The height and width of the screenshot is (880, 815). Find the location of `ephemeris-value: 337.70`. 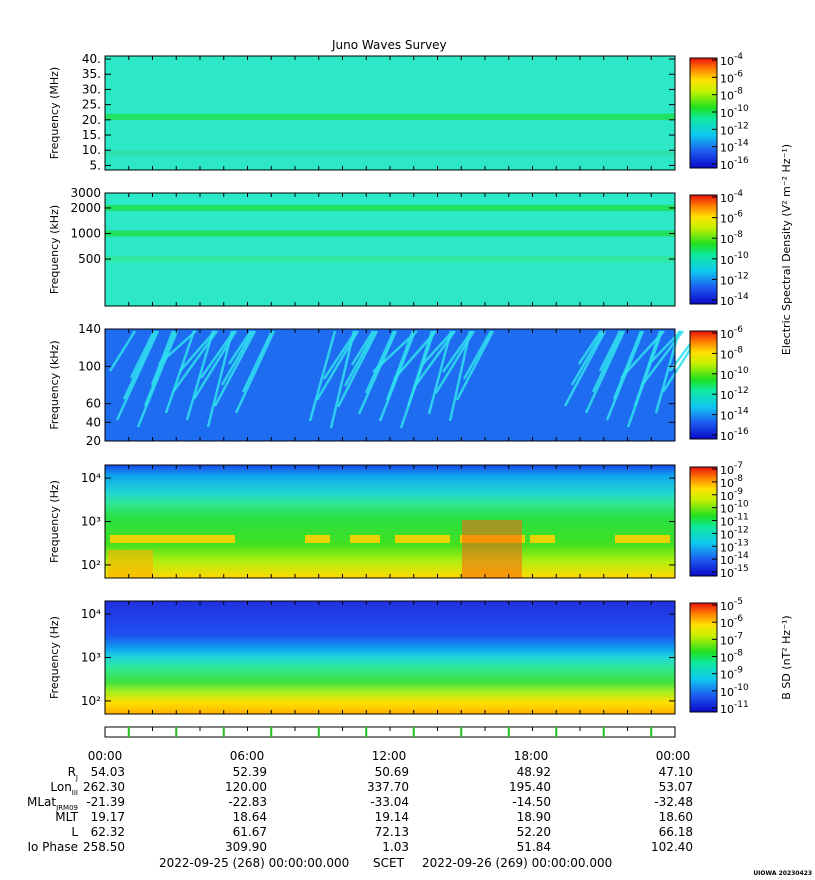

ephemeris-value: 337.70 is located at coordinates (388, 787).